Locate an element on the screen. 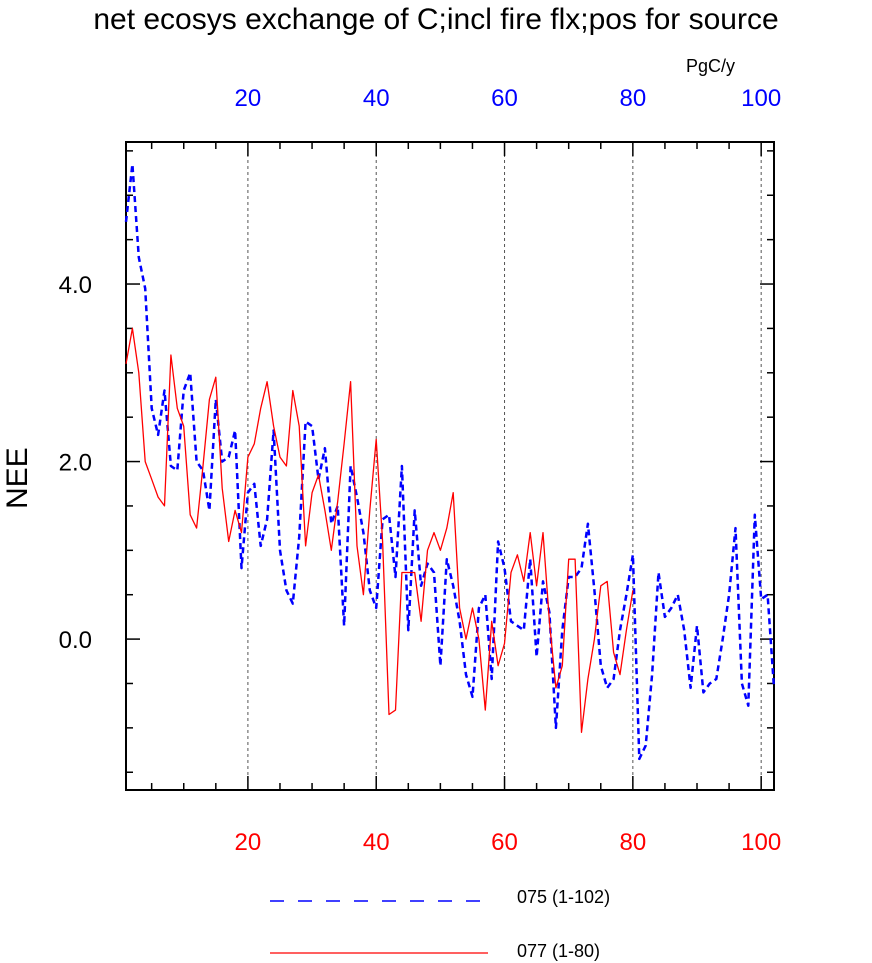 The width and height of the screenshot is (872, 963). units-label: PgC/y is located at coordinates (711, 66).